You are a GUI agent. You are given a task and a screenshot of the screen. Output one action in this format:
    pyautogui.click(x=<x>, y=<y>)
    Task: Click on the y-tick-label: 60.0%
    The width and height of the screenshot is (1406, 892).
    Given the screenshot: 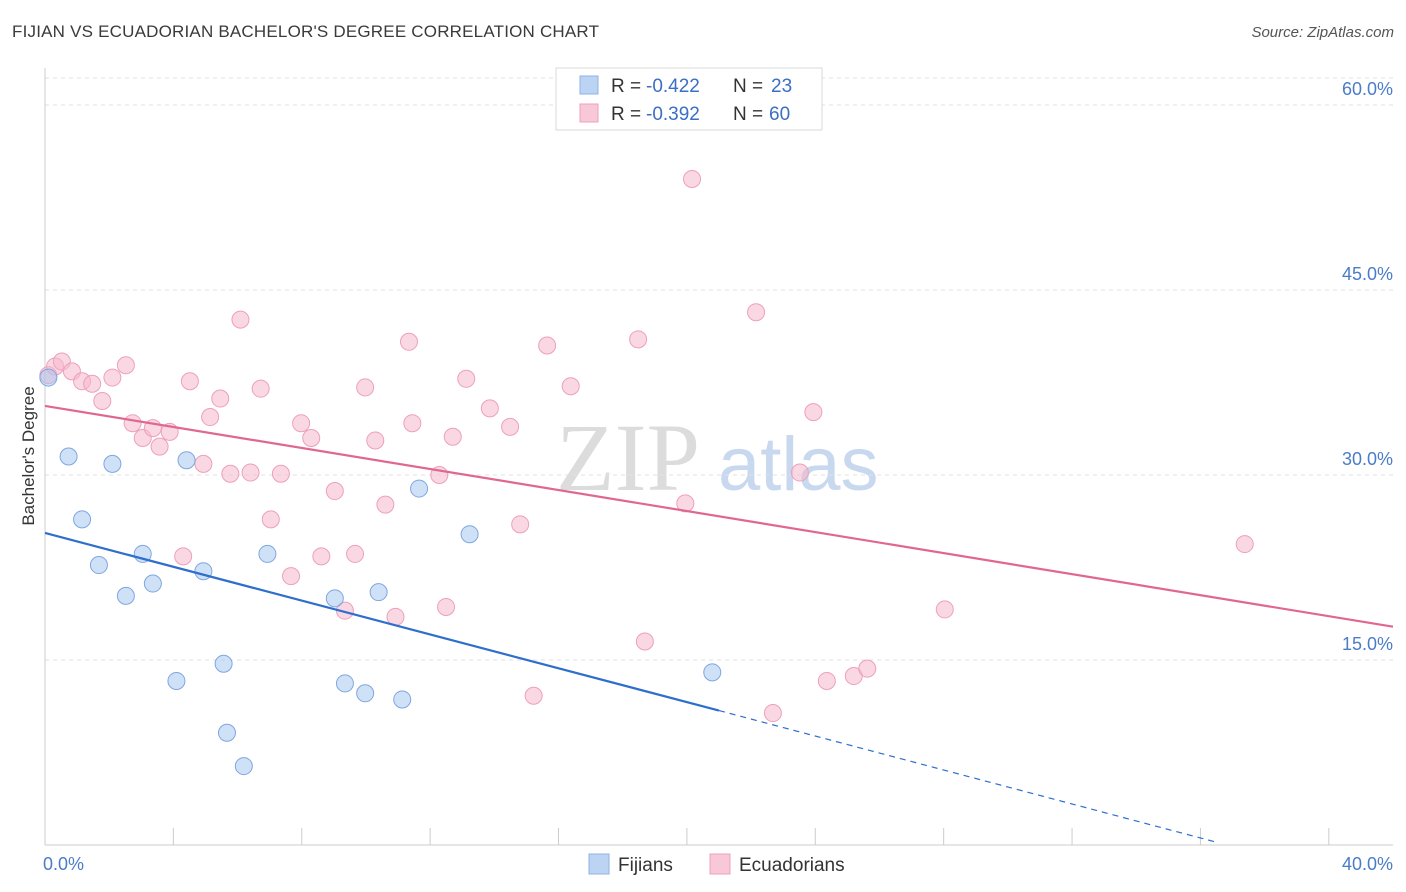 What is the action you would take?
    pyautogui.click(x=1367, y=89)
    